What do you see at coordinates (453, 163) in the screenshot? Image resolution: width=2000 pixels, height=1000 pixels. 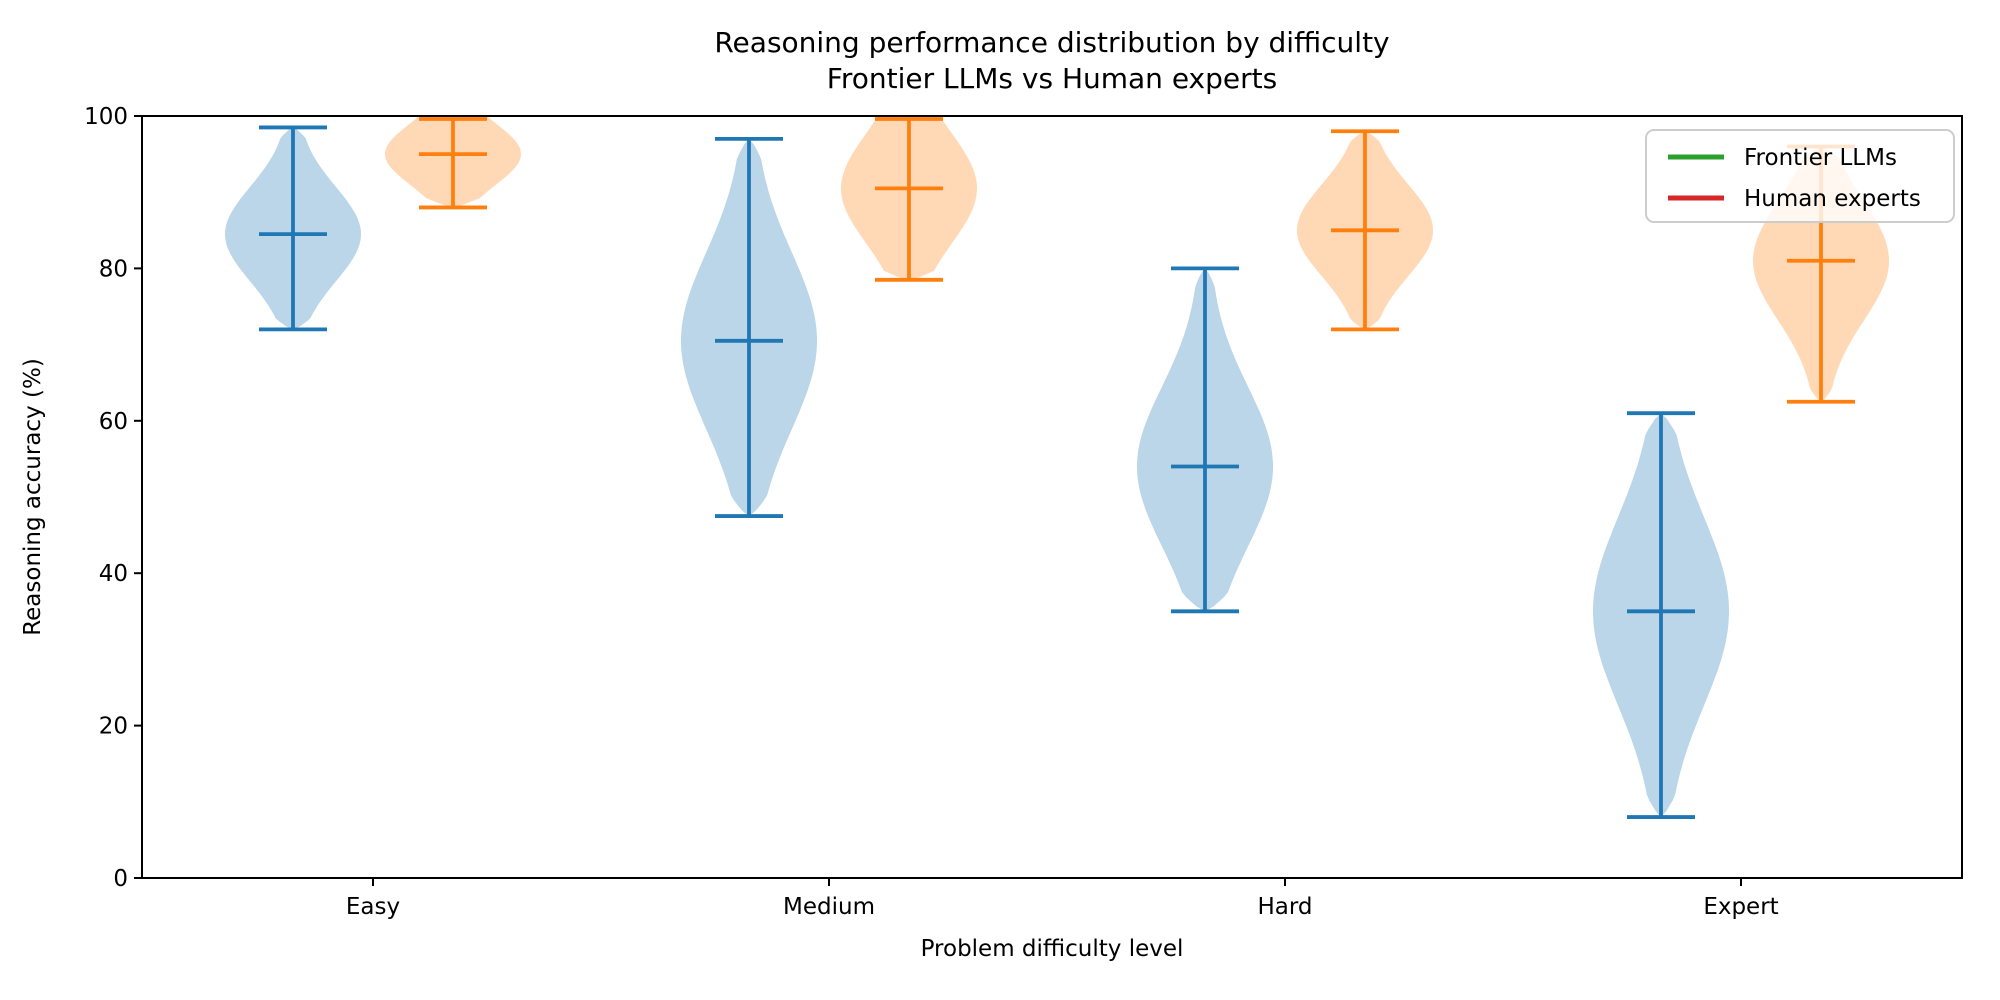 I see `violin-human-experts-easy` at bounding box center [453, 163].